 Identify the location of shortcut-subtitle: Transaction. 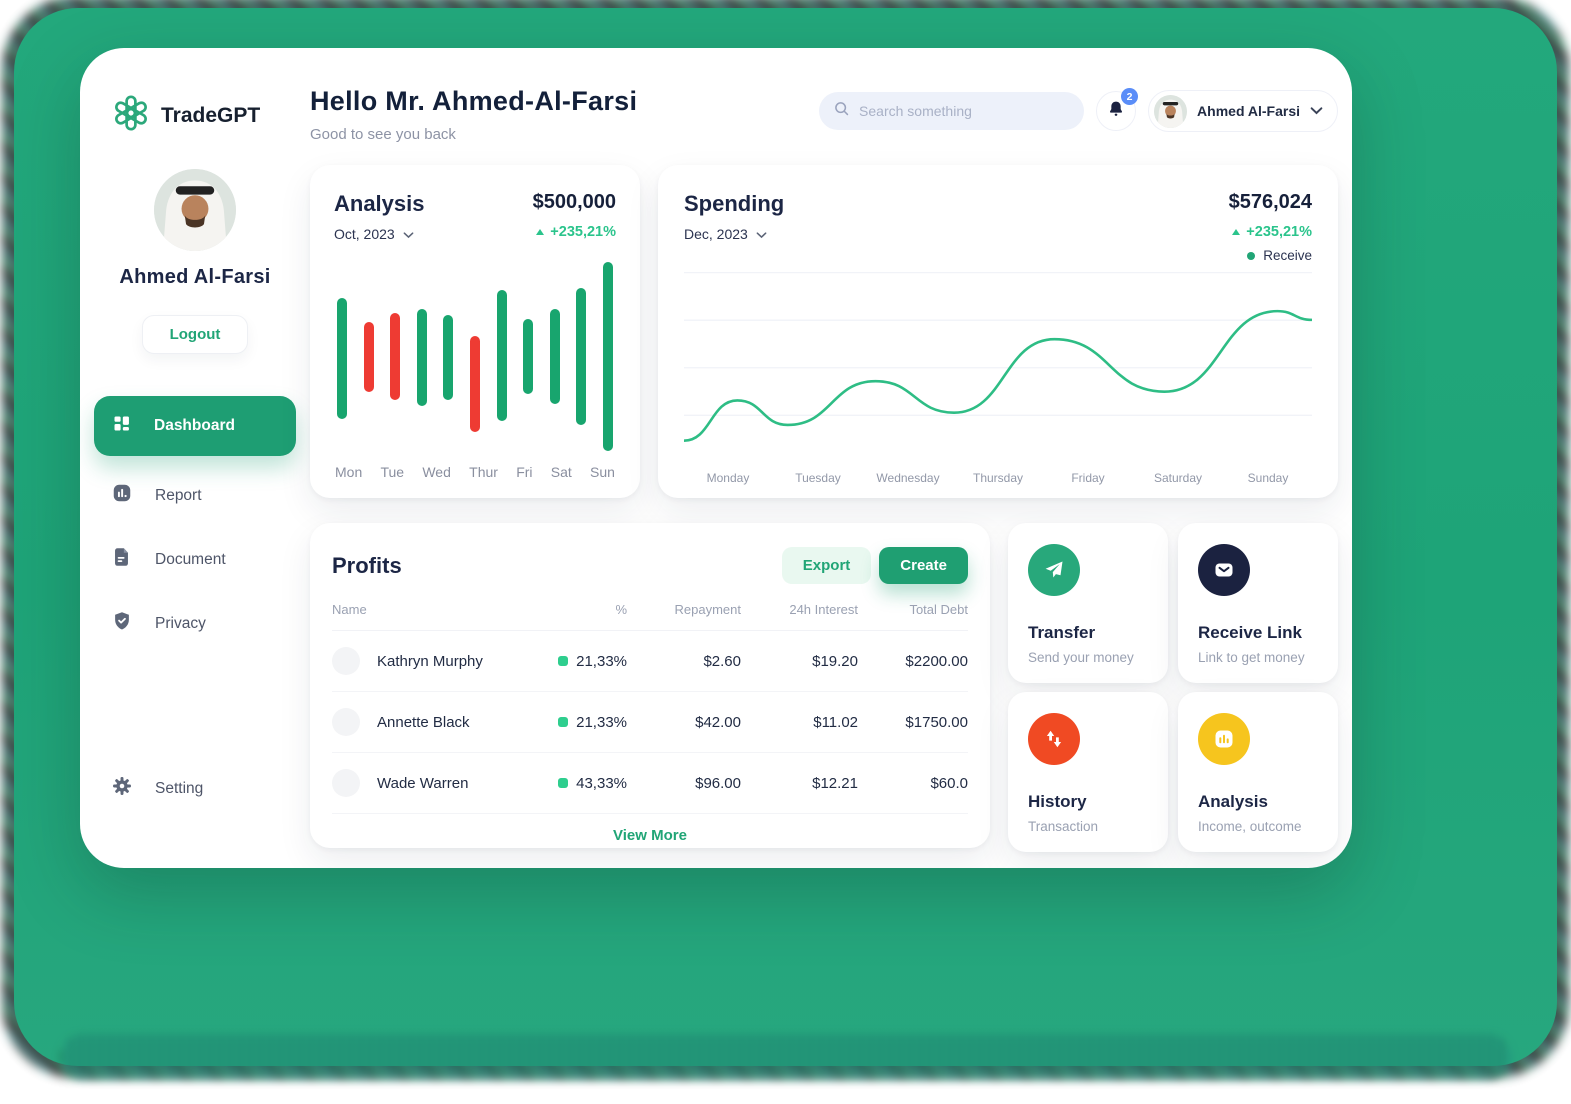
(1063, 826).